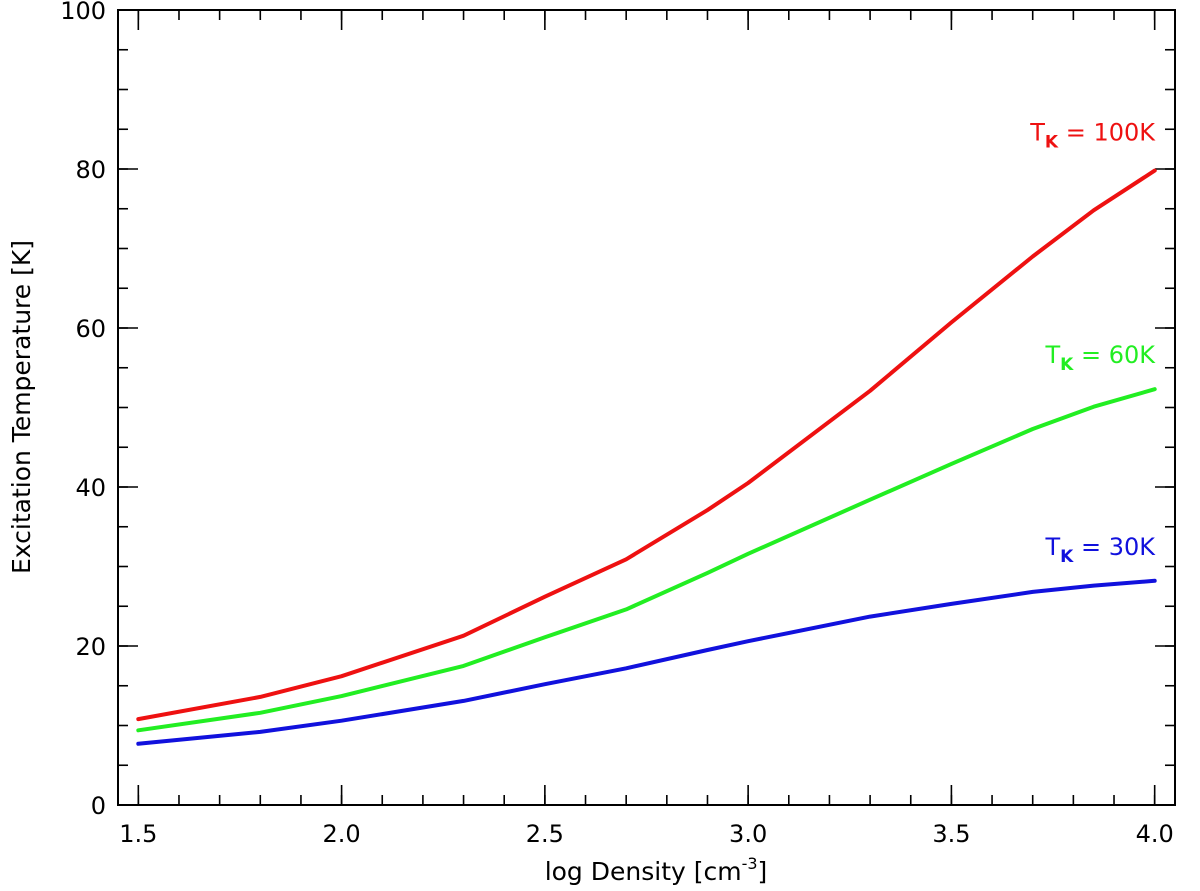 The height and width of the screenshot is (891, 1200). I want to click on x-axis-title: log Density [cm-3], so click(656, 870).